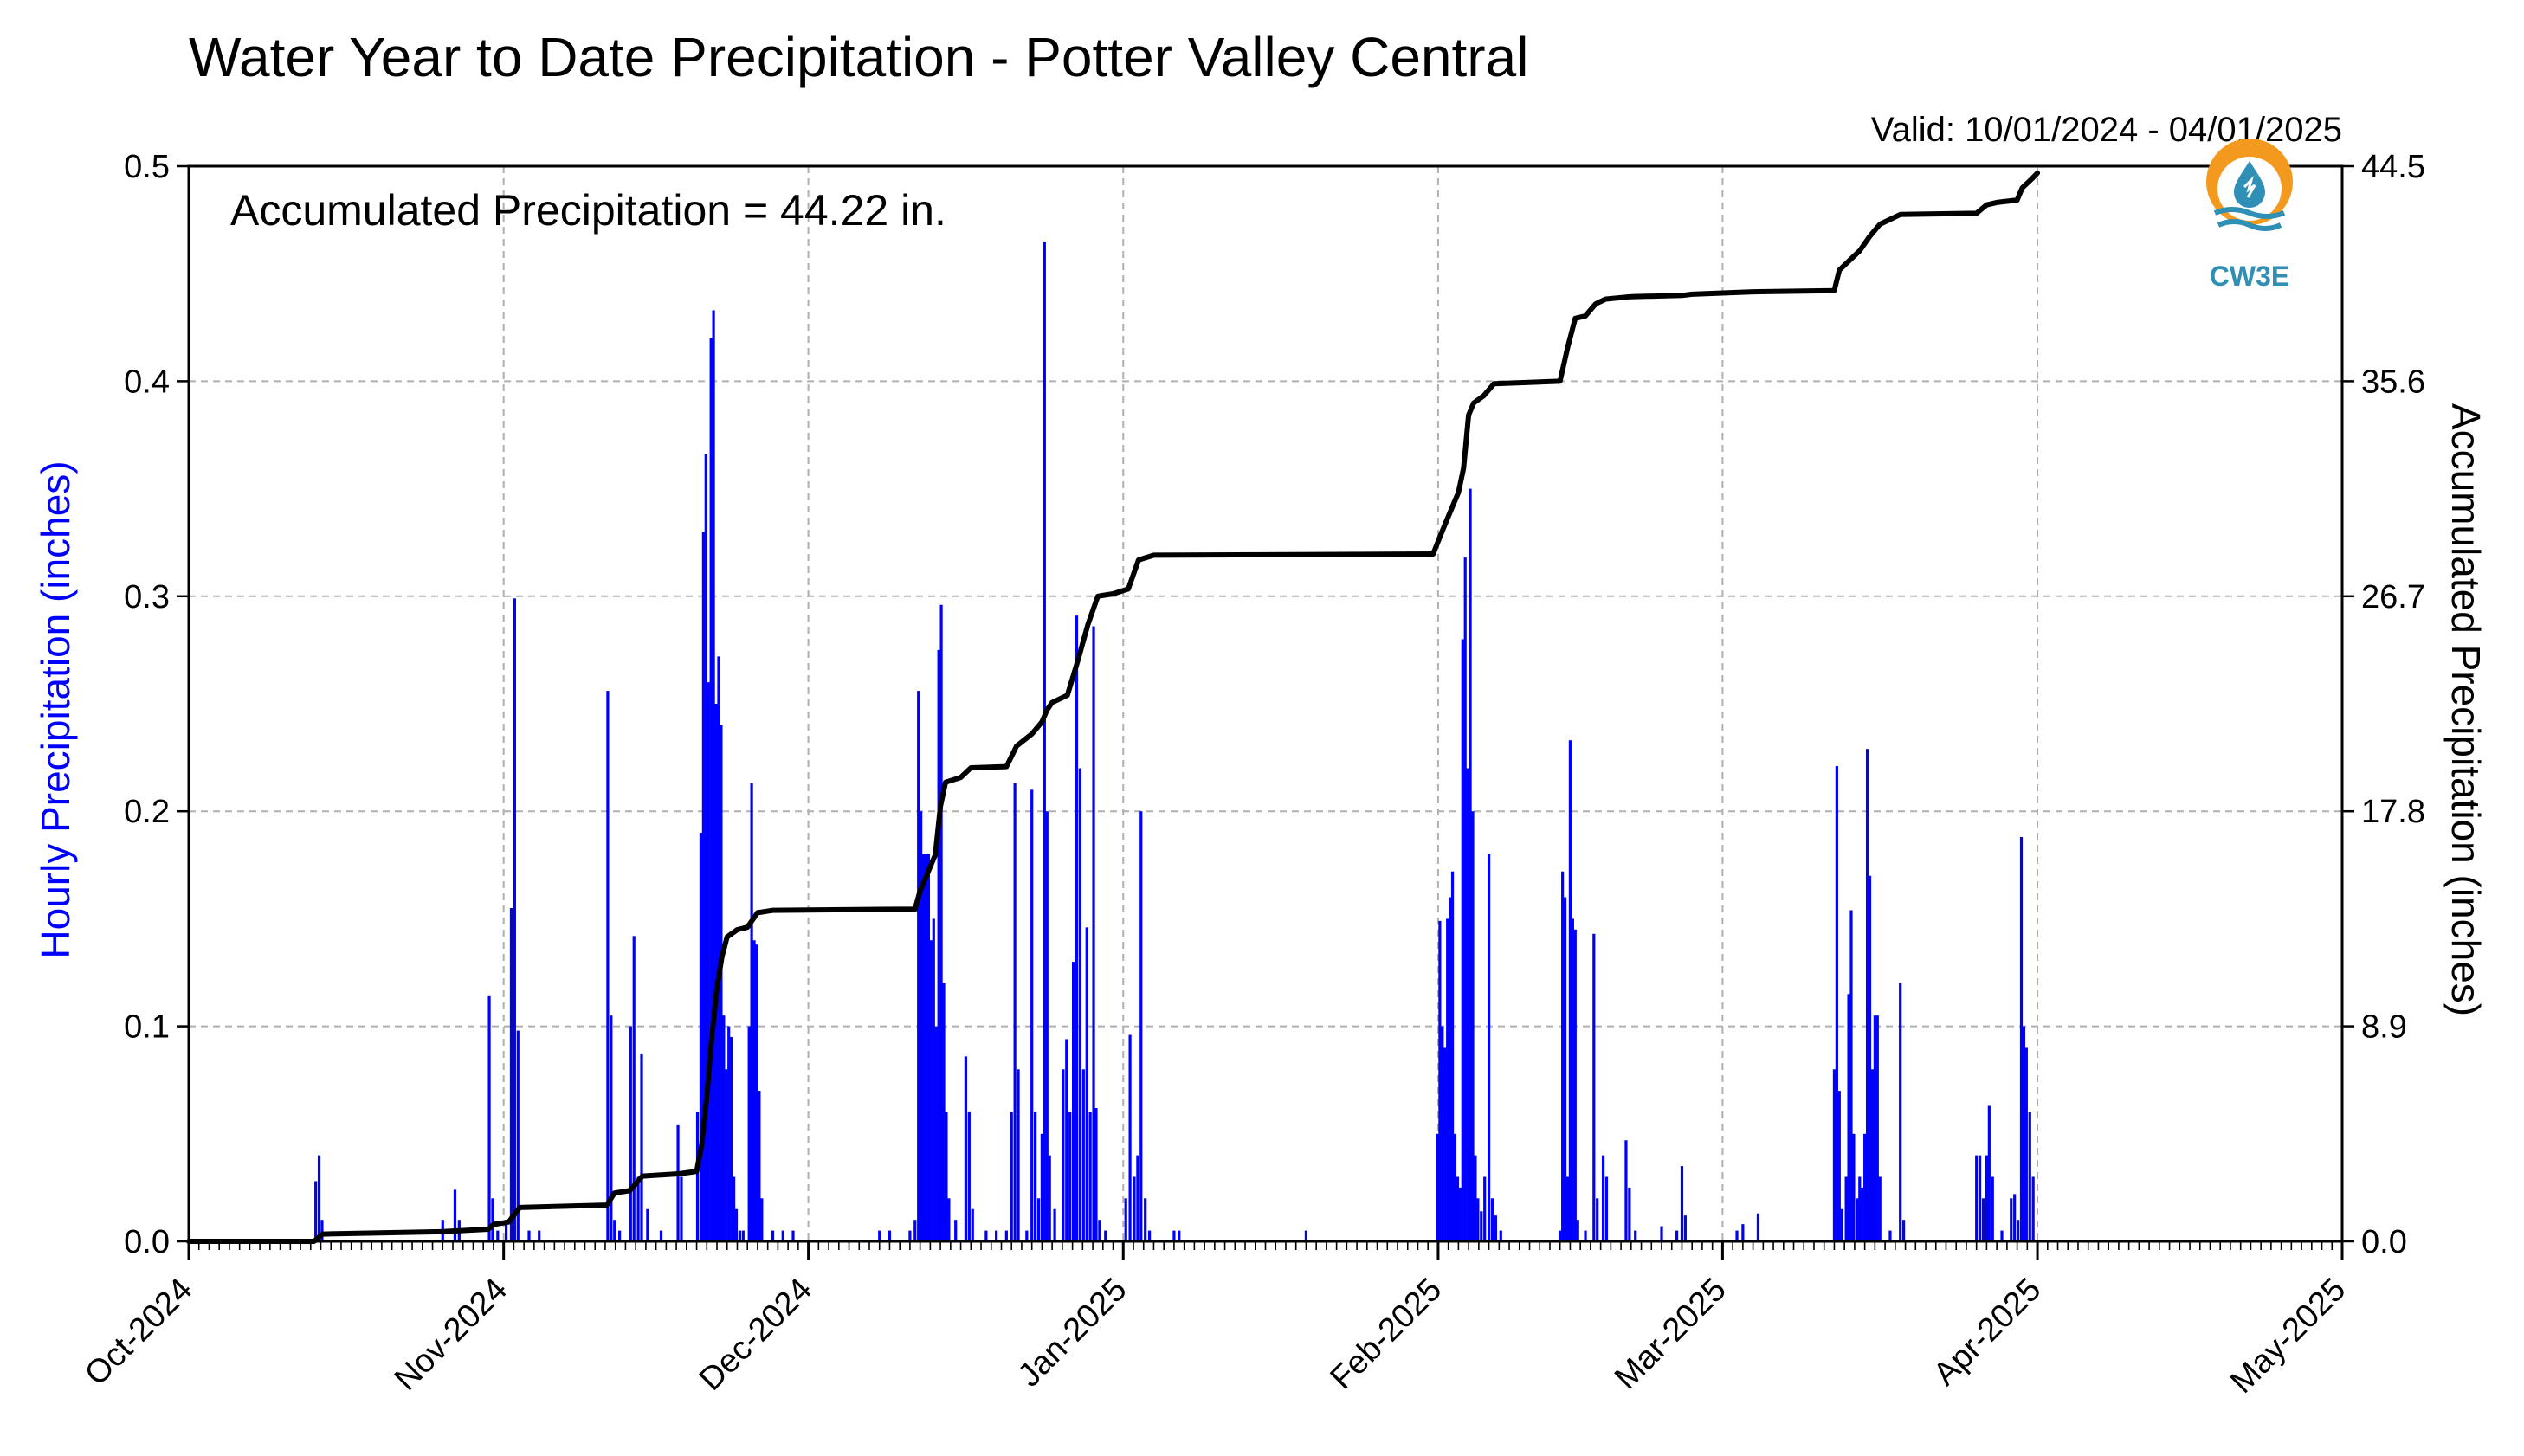 The height and width of the screenshot is (1456, 2524). What do you see at coordinates (2249, 215) in the screenshot?
I see `cw3e-logo: CW3E` at bounding box center [2249, 215].